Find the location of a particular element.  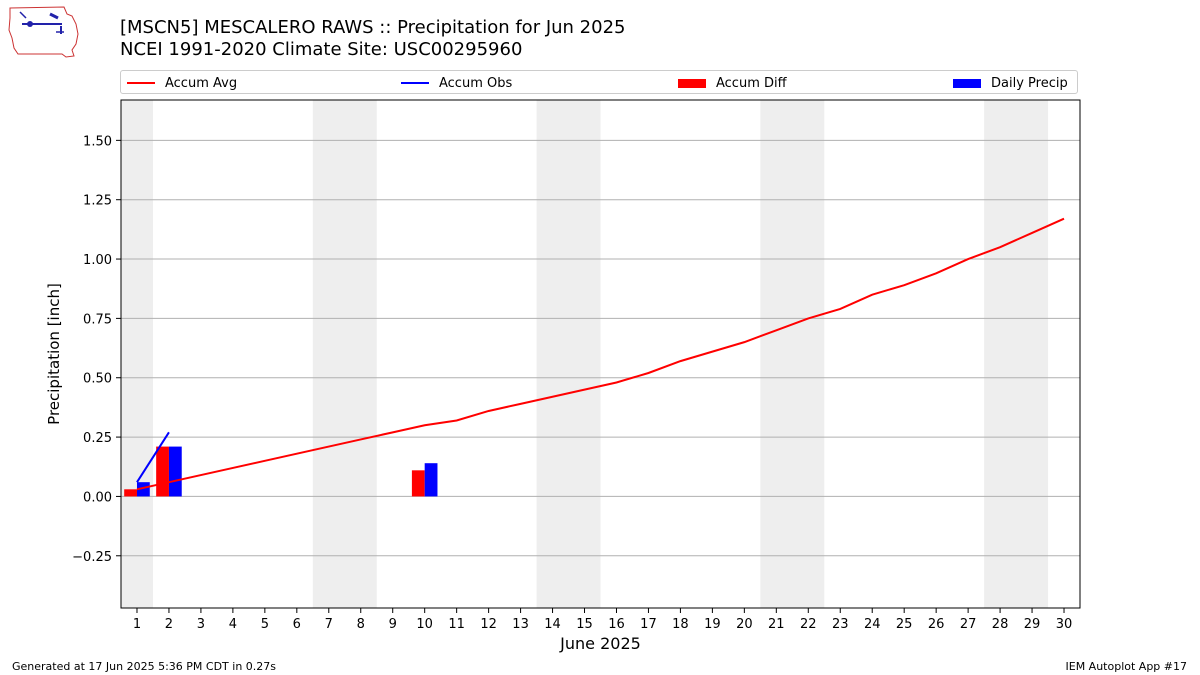

x-tick-label-21: 21 is located at coordinates (776, 624).